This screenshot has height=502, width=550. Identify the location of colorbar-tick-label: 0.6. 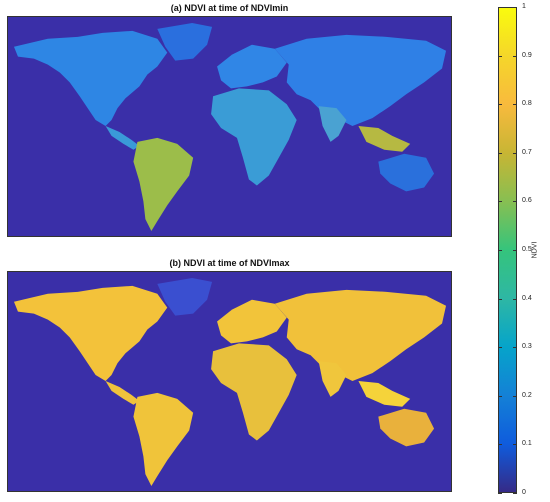
(527, 201).